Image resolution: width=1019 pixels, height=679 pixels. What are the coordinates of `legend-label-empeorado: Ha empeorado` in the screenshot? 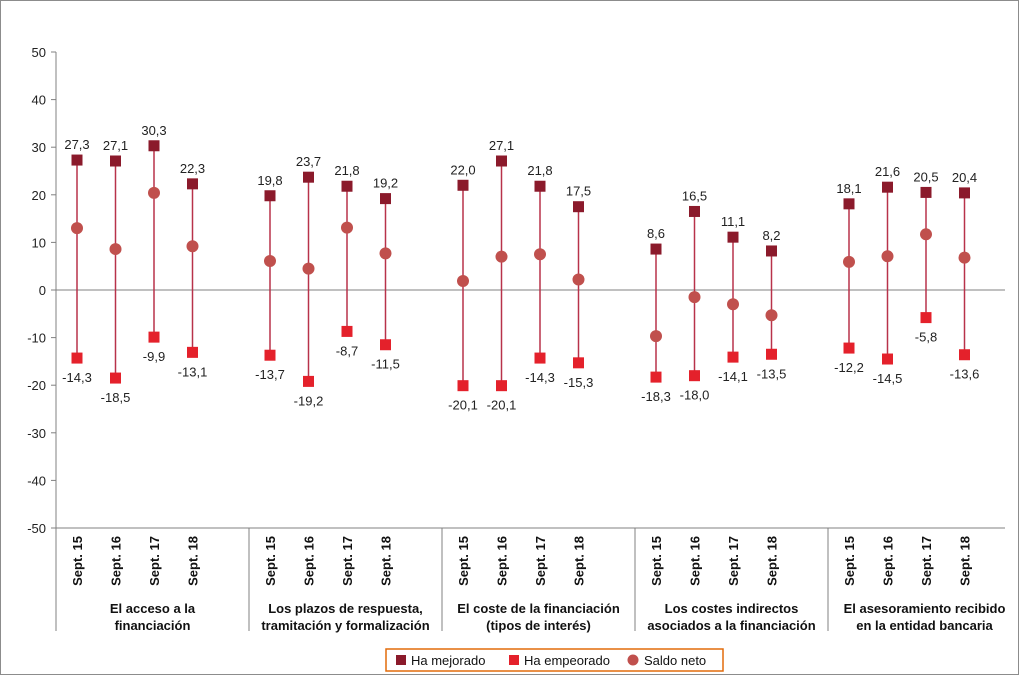 It's located at (567, 660).